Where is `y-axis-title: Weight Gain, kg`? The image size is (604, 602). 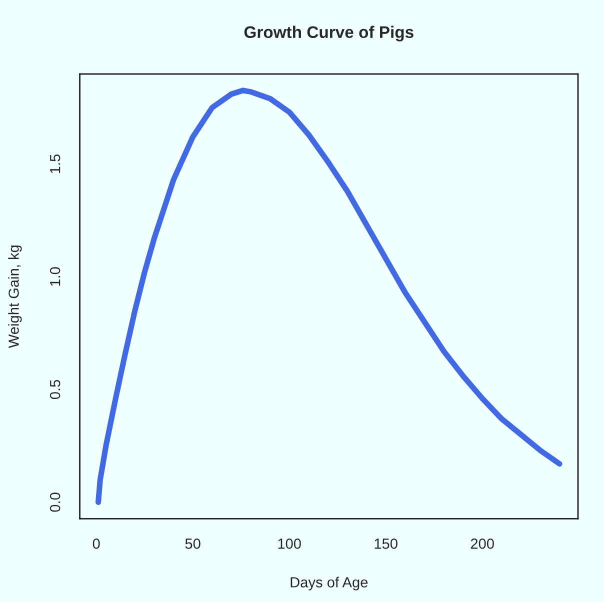 y-axis-title: Weight Gain, kg is located at coordinates (15, 297).